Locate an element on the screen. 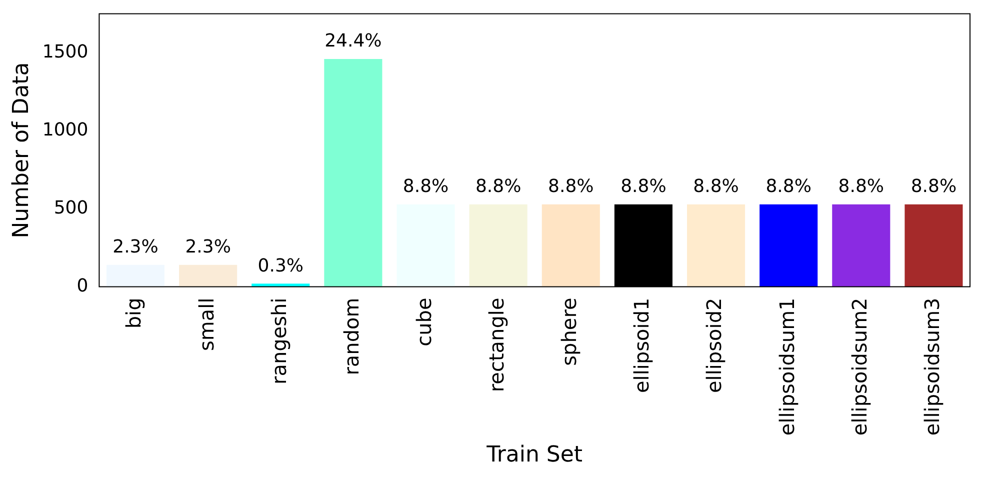  x-tick-label: ellipsoidsum3 is located at coordinates (932, 367).